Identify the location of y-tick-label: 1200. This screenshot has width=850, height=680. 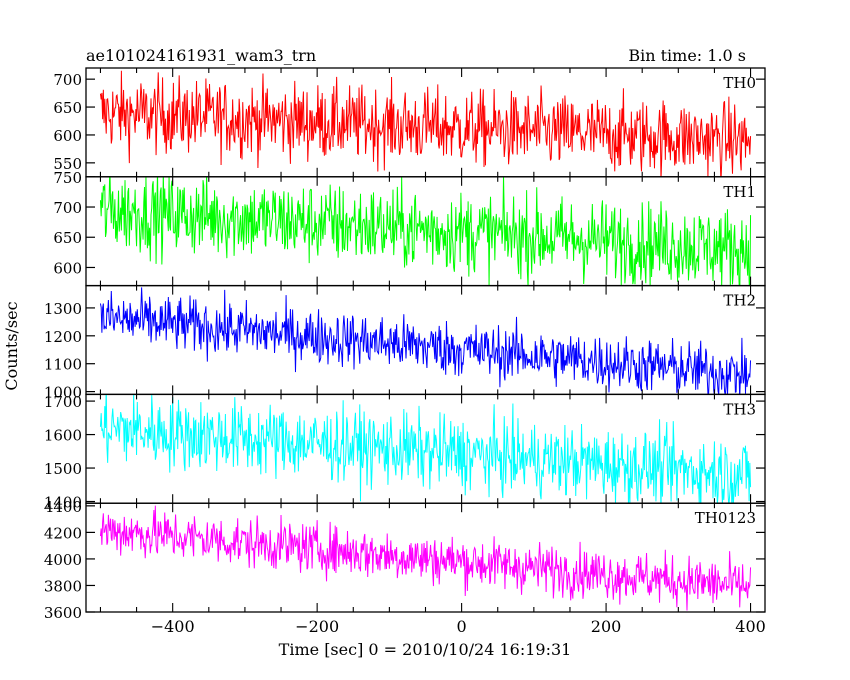
(63, 337).